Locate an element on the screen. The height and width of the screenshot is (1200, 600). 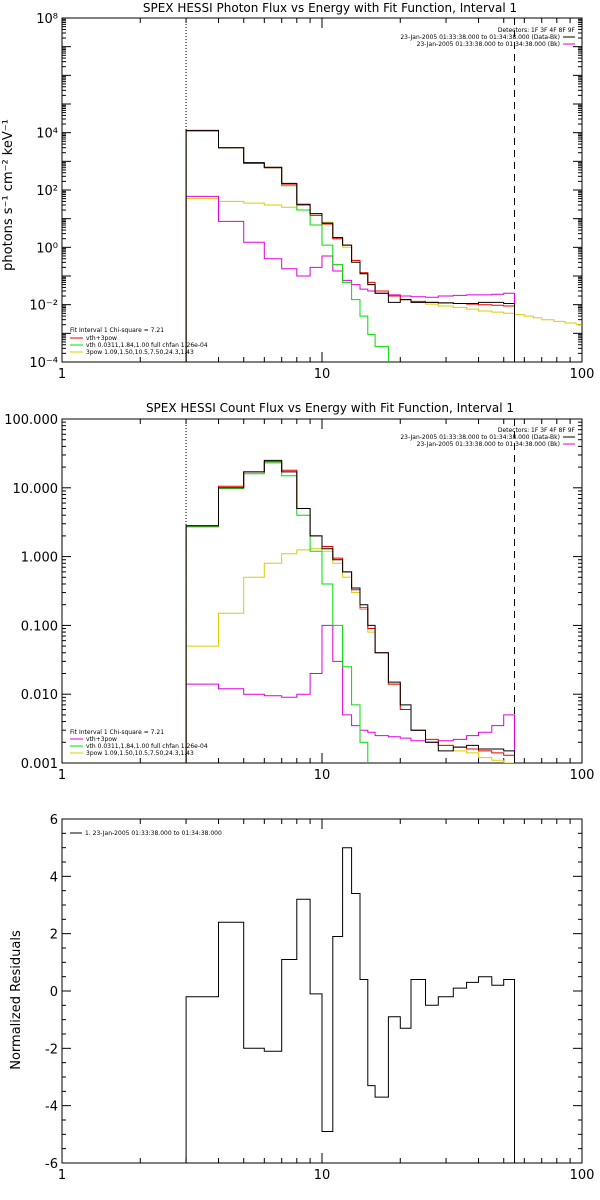
photon-y-tick-label: 10⁻⁴ is located at coordinates (43, 363).